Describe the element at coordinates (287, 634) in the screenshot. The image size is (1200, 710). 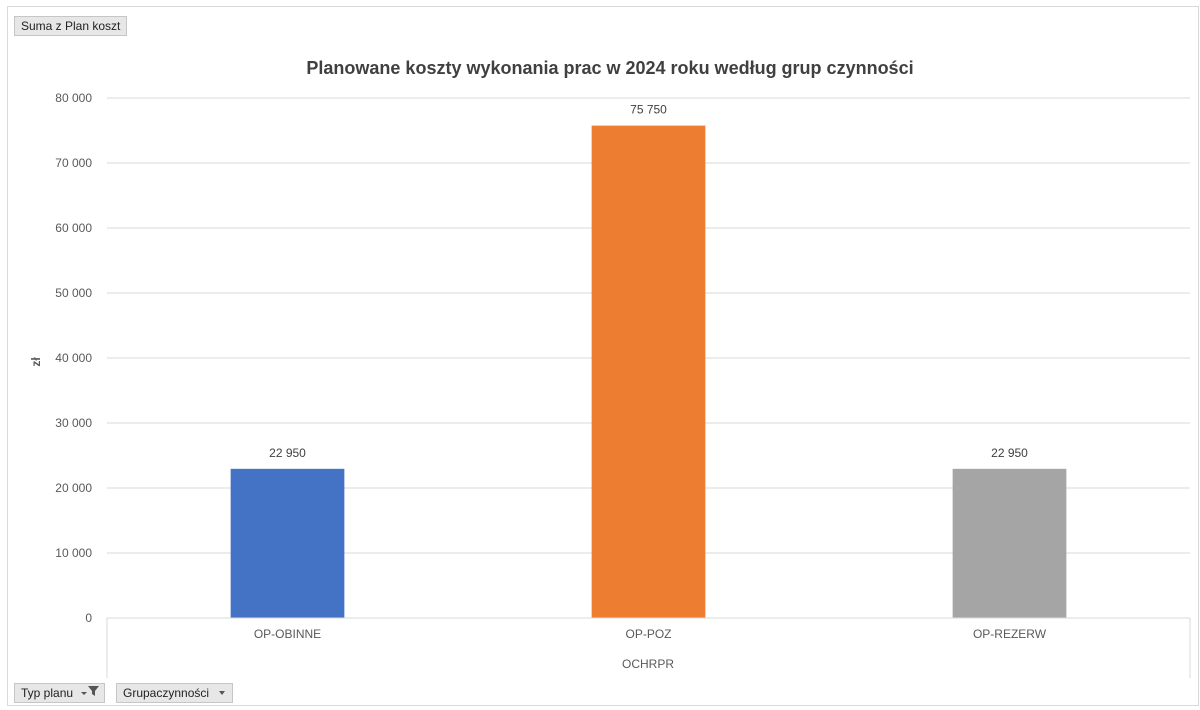
I see `x-tick-label: OP-OBINNE` at that location.